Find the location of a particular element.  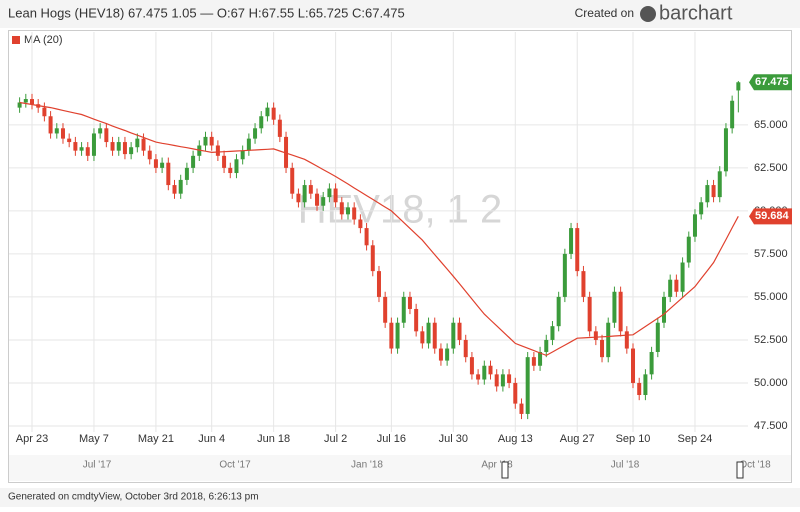

last-price-label: 67.475 is located at coordinates (772, 82).